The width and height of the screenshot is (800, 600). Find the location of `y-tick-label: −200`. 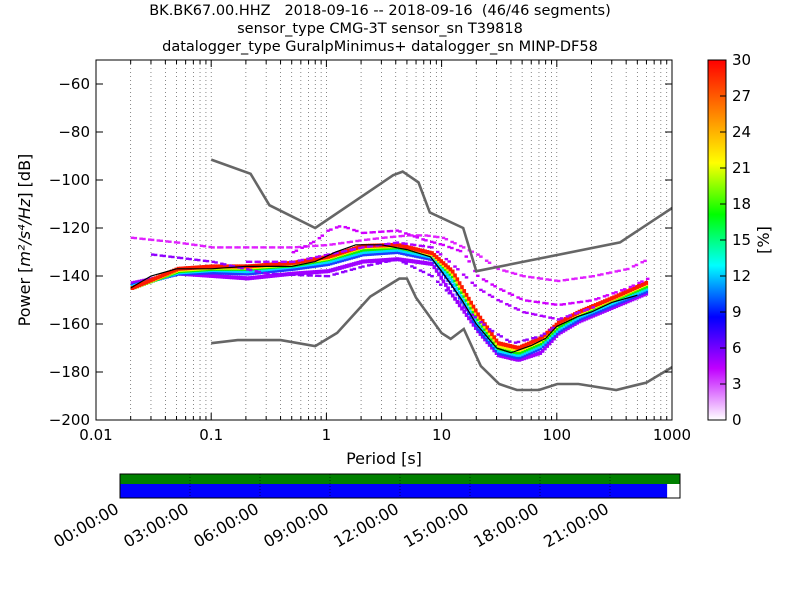

y-tick-label: −200 is located at coordinates (69, 420).